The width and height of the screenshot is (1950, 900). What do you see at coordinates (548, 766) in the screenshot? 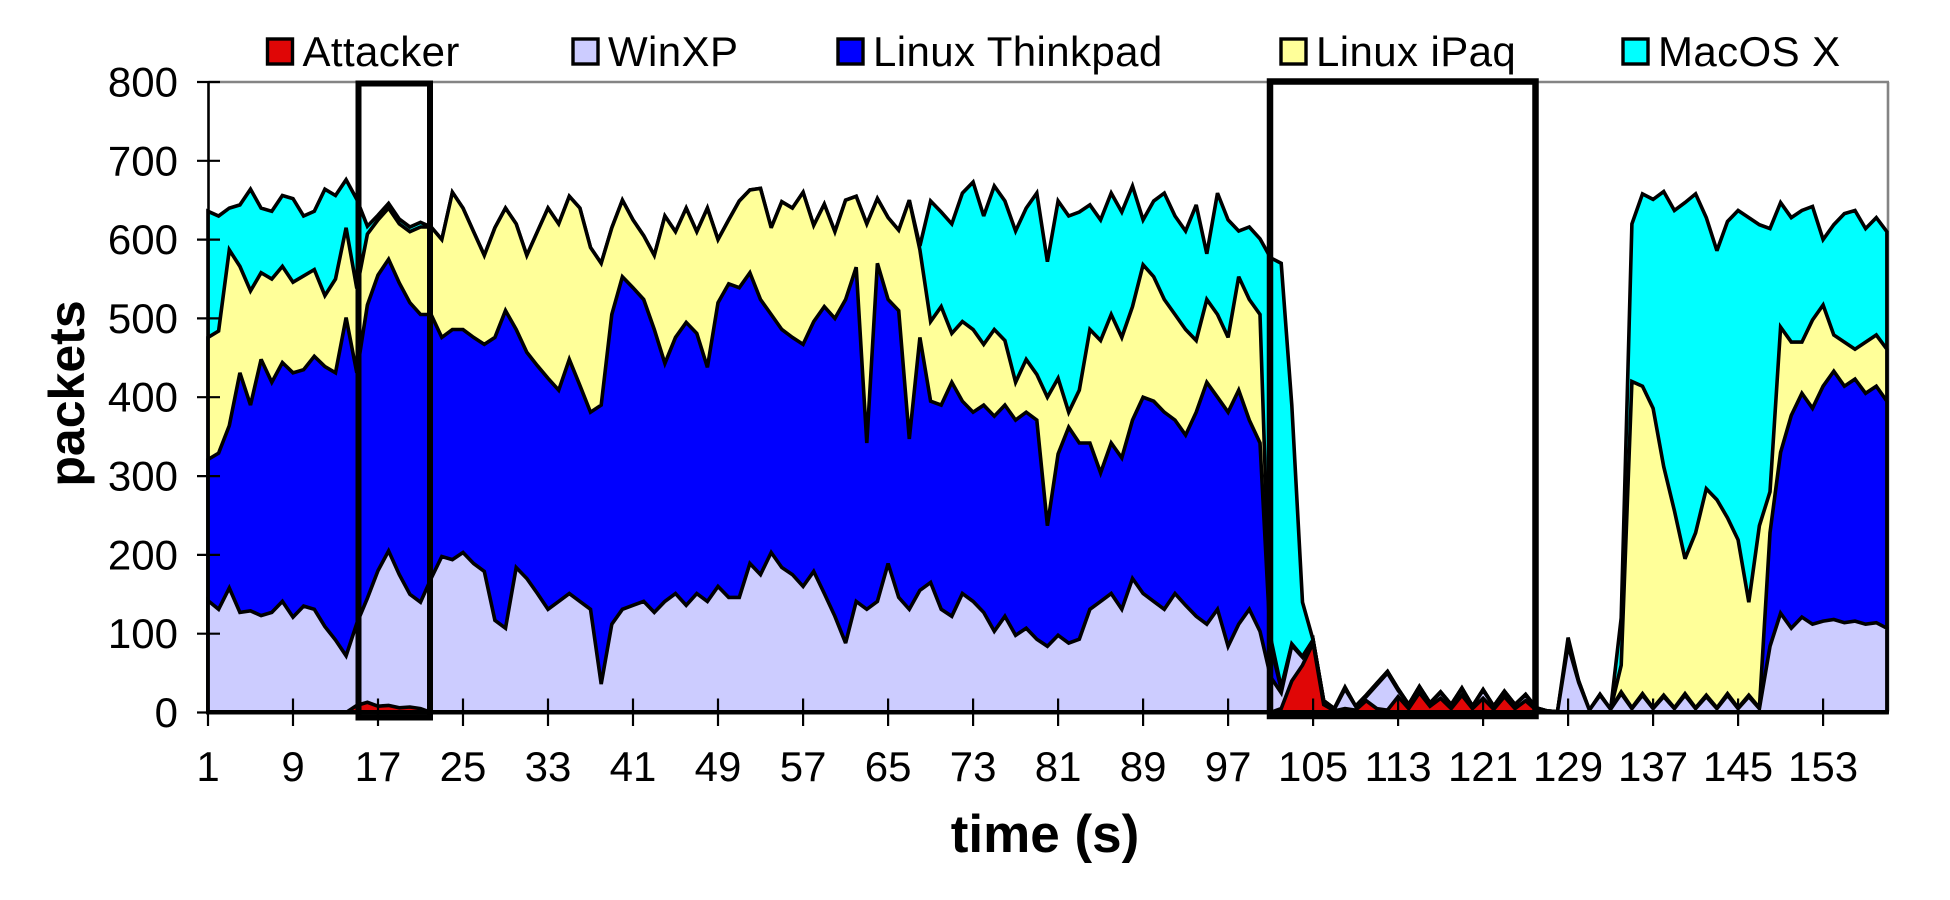
I see `svg-text: 33` at bounding box center [548, 766].